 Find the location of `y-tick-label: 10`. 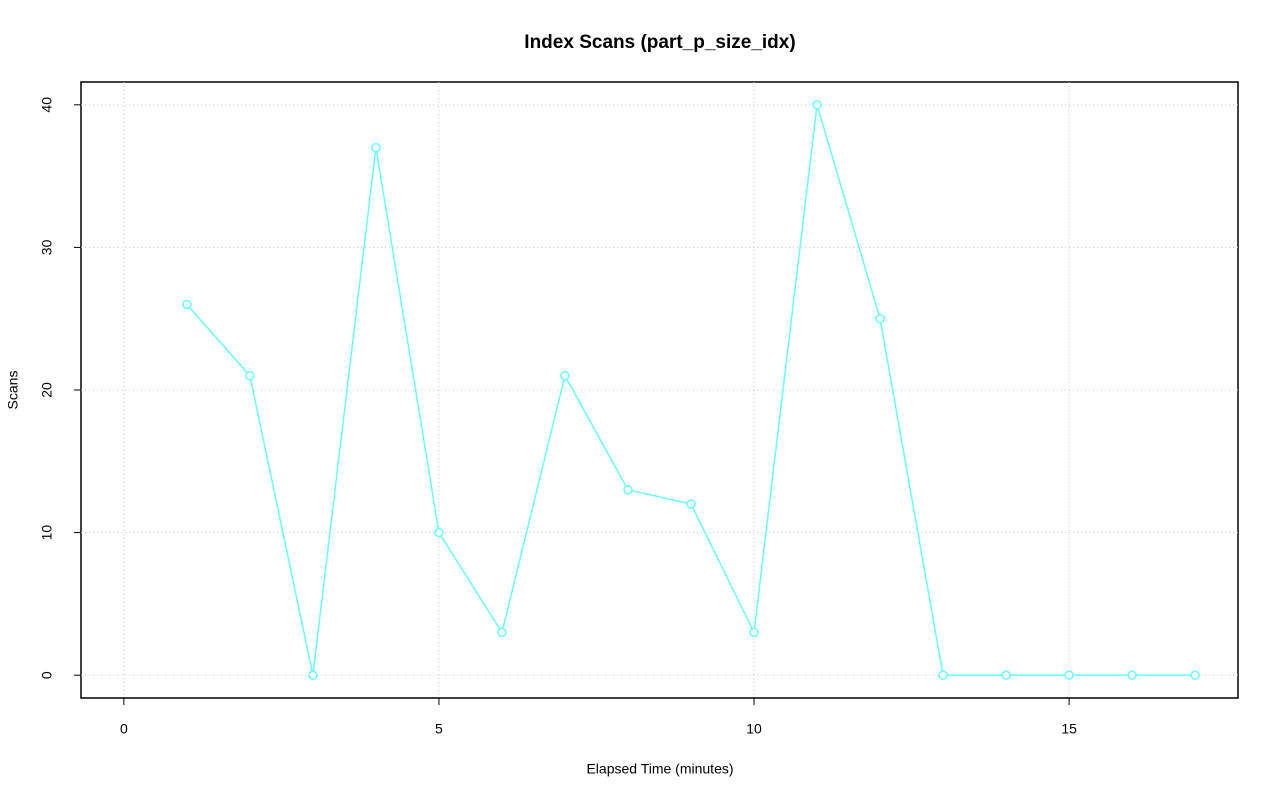

y-tick-label: 10 is located at coordinates (47, 533).